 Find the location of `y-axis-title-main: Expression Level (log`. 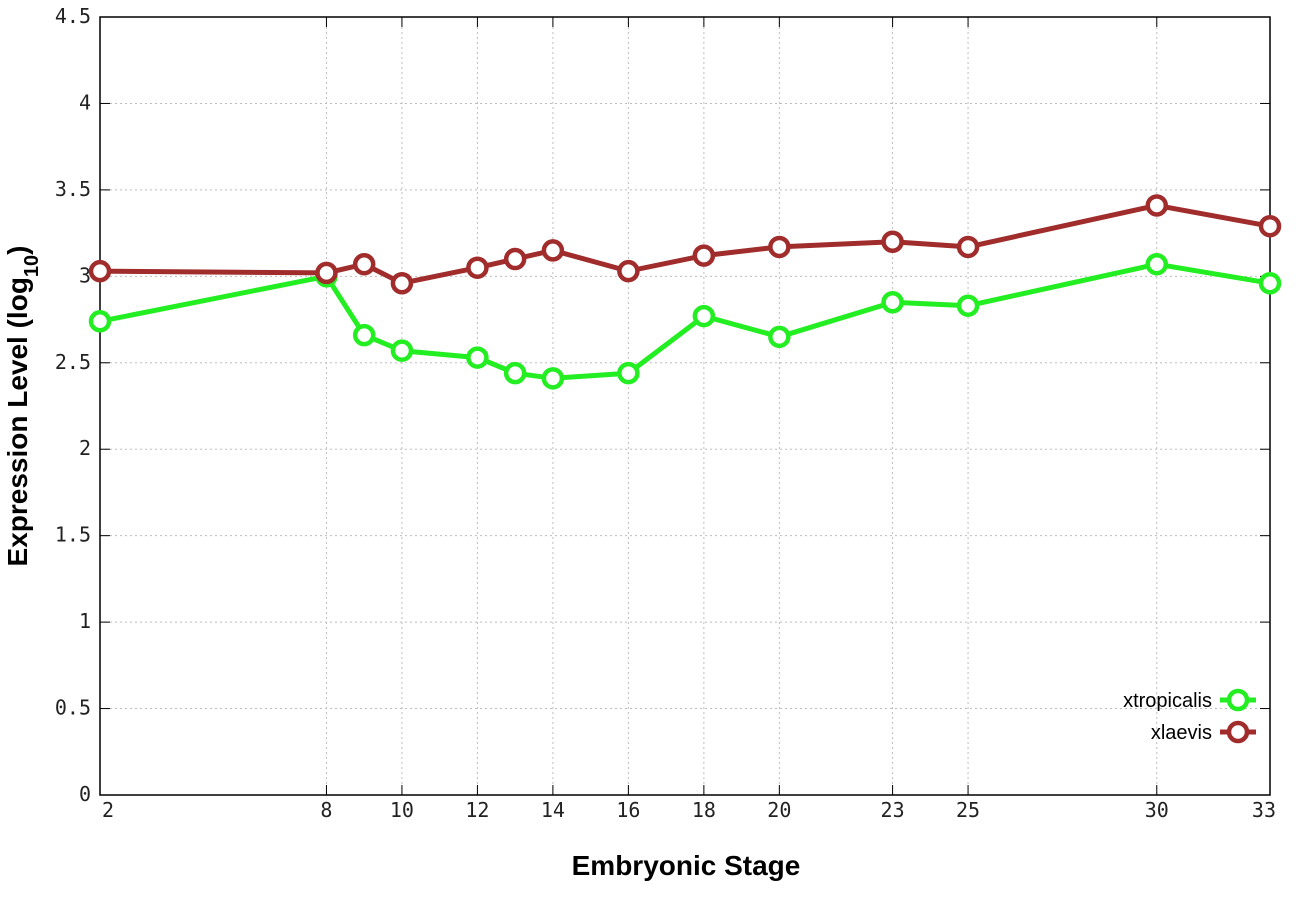

y-axis-title-main: Expression Level (log is located at coordinates (17, 421).